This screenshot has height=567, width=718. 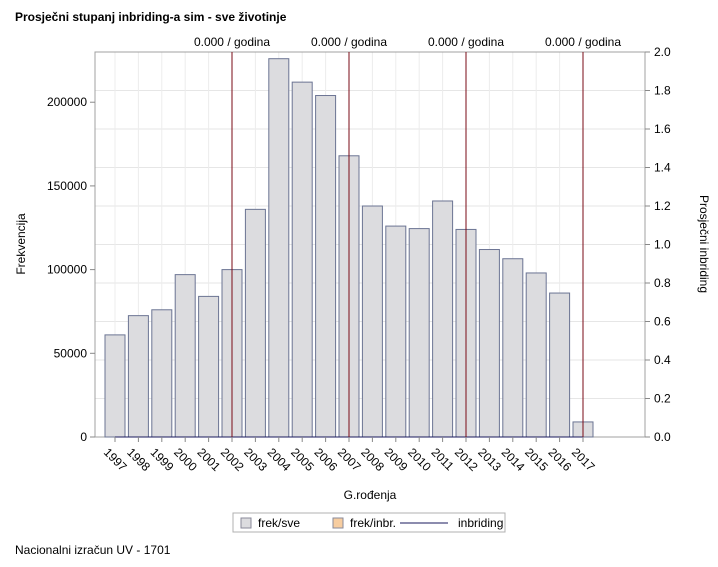 I want to click on y-tick-label-0: 0, so click(x=83, y=437).